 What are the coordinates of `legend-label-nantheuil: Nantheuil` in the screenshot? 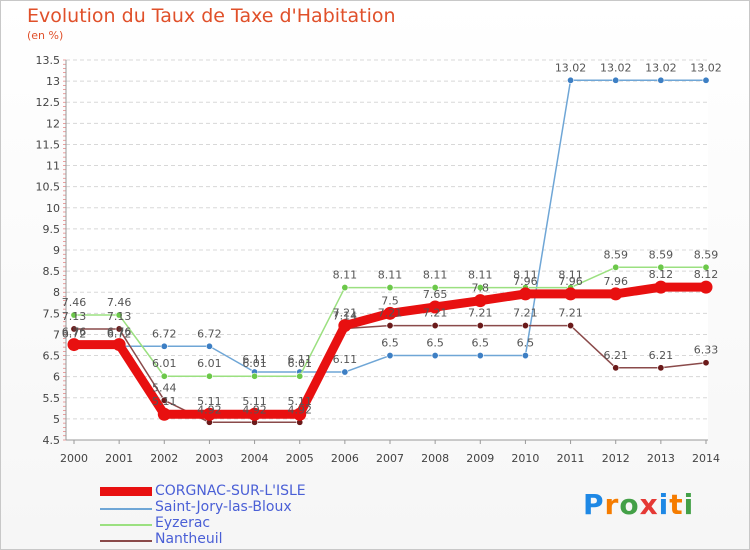 It's located at (189, 539).